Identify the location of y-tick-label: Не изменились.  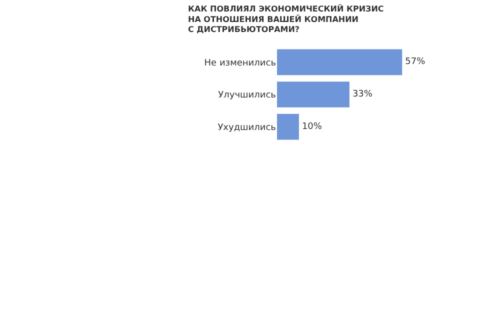
(240, 63).